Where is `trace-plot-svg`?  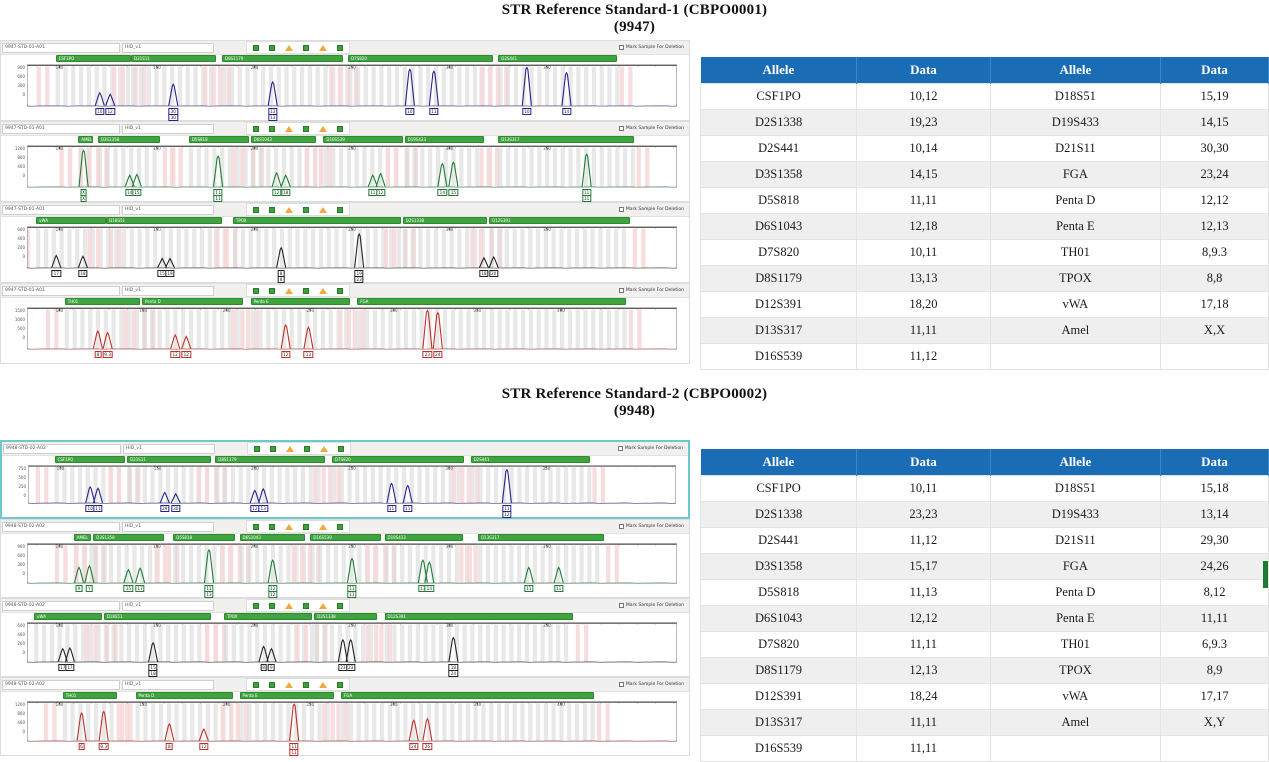 trace-plot-svg is located at coordinates (352, 328).